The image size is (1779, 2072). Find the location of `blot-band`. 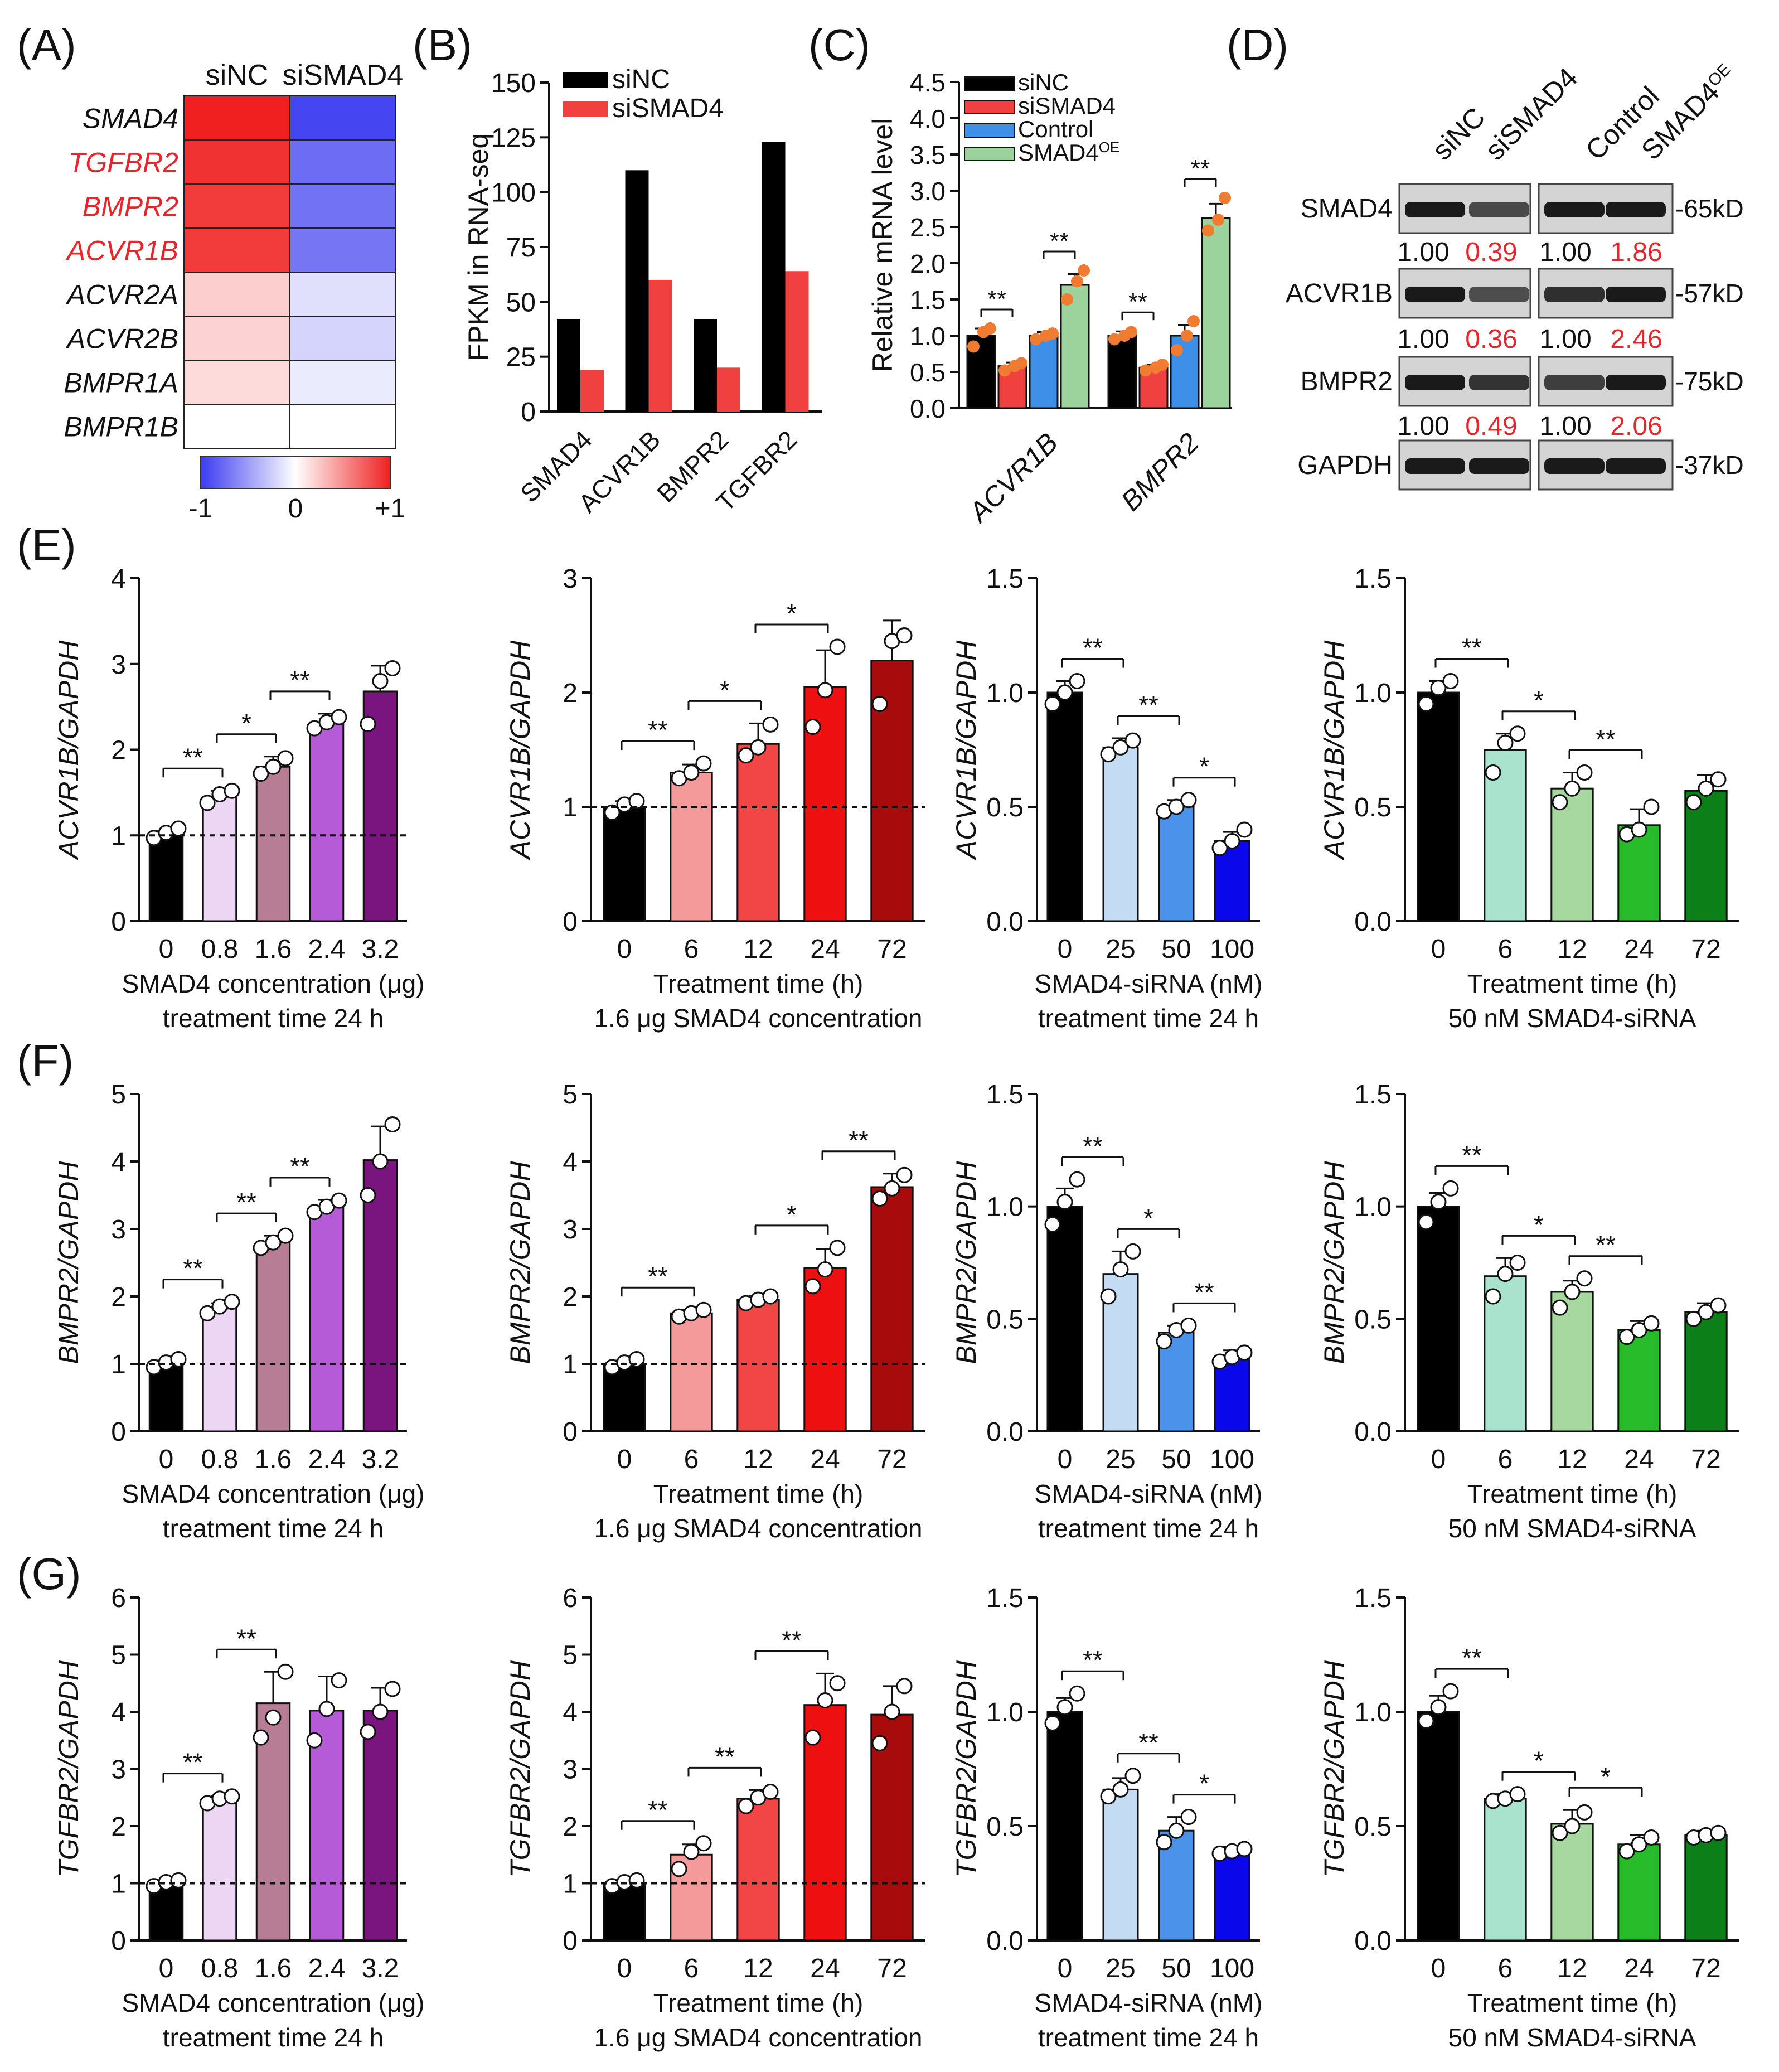

blot-band is located at coordinates (1499, 209).